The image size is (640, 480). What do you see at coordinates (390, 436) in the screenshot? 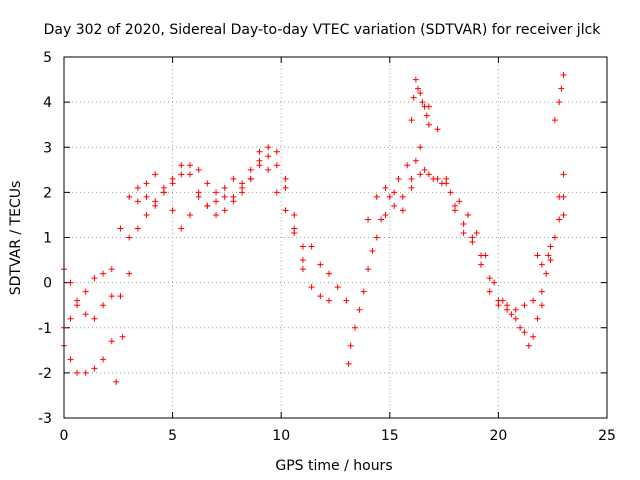
I see `x-tick-label: 15` at bounding box center [390, 436].